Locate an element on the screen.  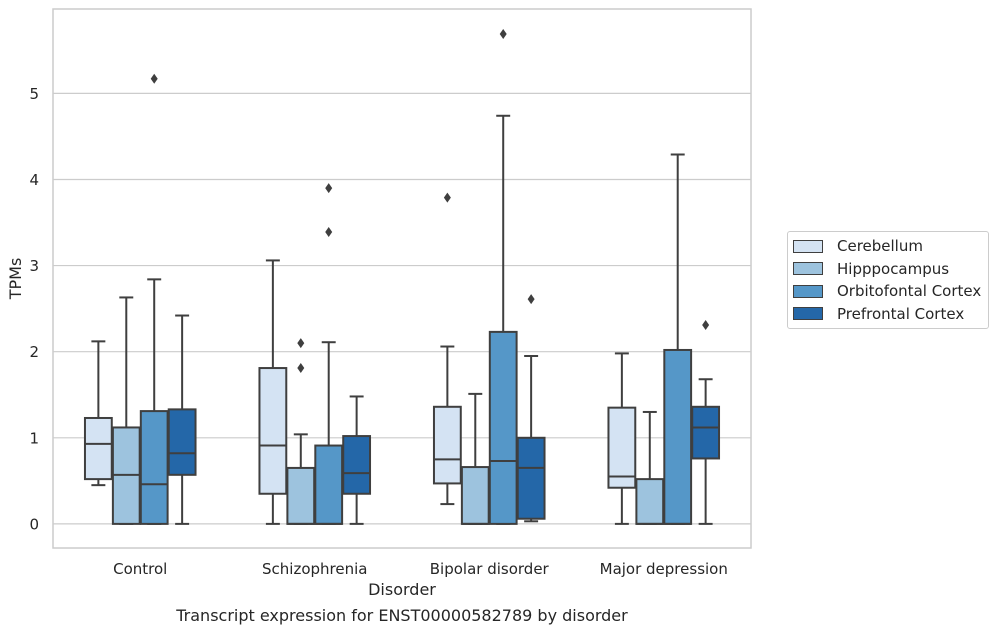
x-tick-label: Control is located at coordinates (140, 569).